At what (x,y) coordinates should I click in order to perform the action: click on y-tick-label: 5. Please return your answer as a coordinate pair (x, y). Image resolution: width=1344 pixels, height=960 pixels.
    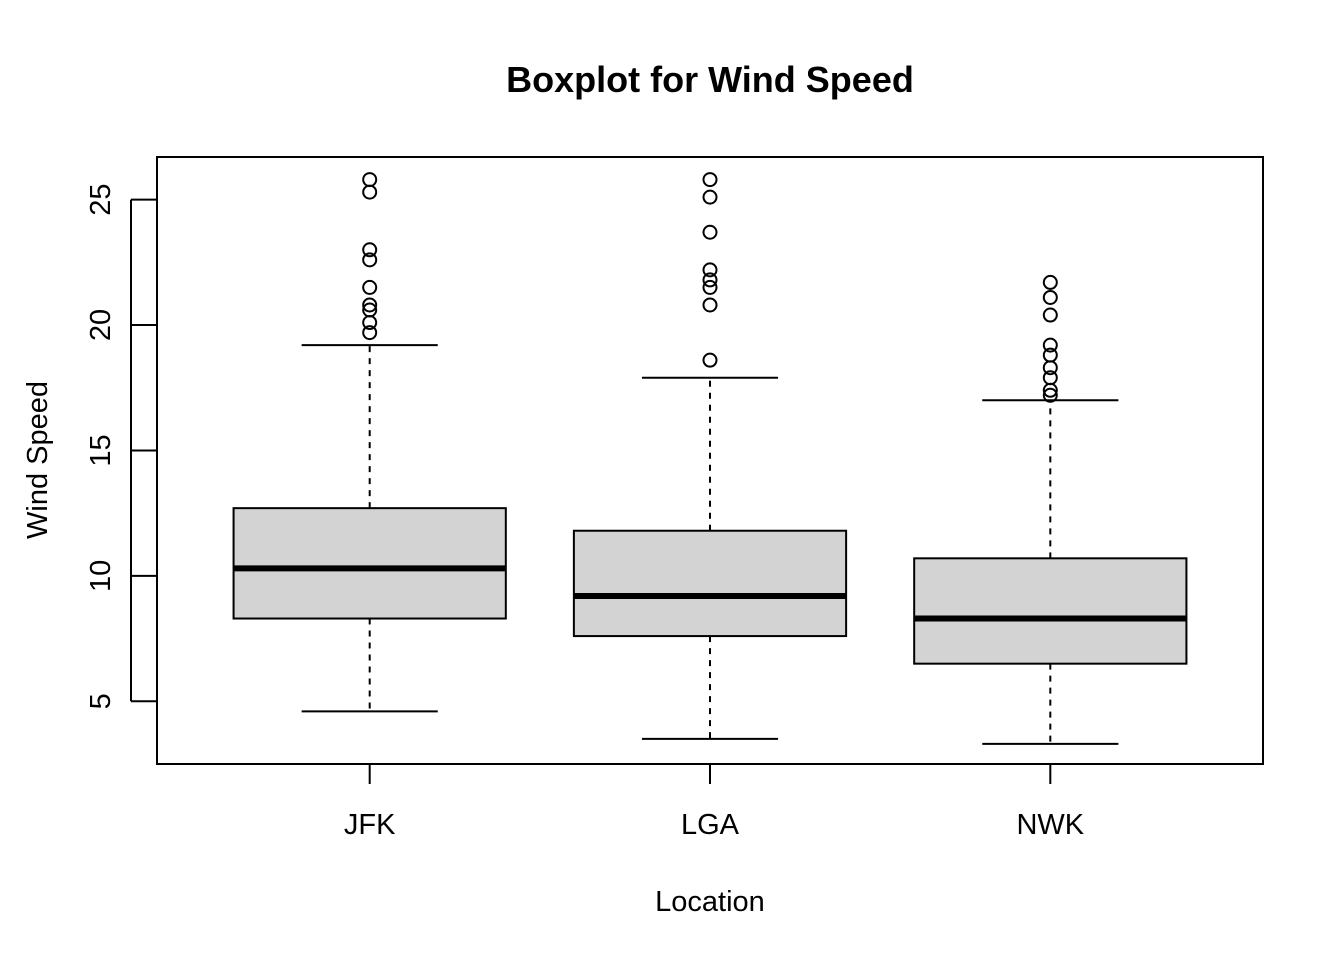
    Looking at the image, I should click on (101, 701).